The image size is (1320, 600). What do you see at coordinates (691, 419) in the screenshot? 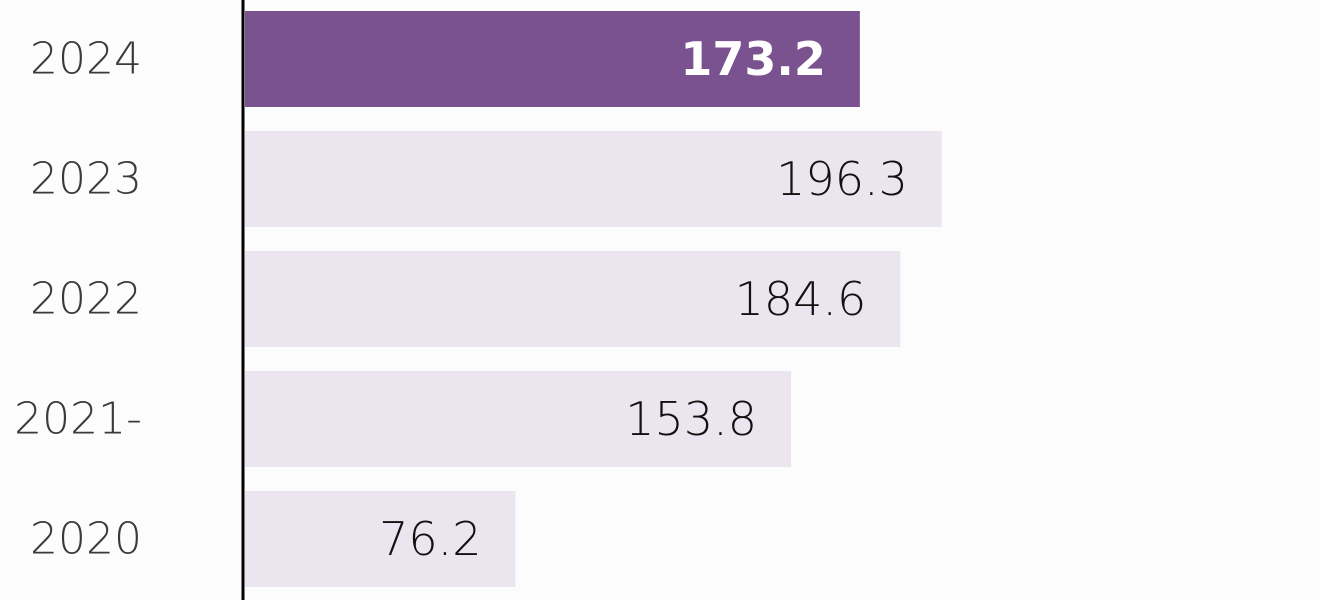
I see `value-label: 153.8` at bounding box center [691, 419].